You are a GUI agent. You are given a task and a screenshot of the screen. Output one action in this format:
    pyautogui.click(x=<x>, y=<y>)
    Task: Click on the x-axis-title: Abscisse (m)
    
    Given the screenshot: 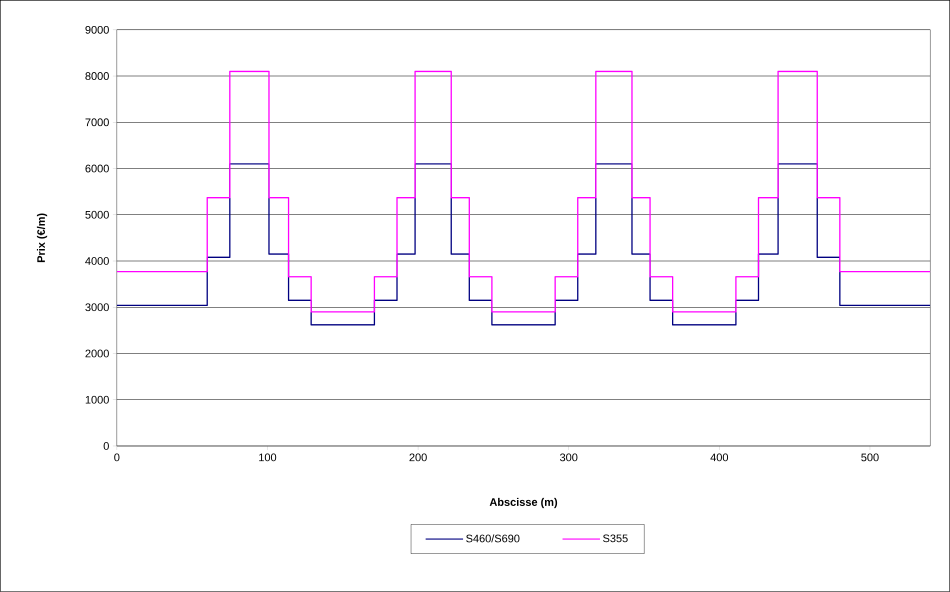 What is the action you would take?
    pyautogui.click(x=524, y=503)
    